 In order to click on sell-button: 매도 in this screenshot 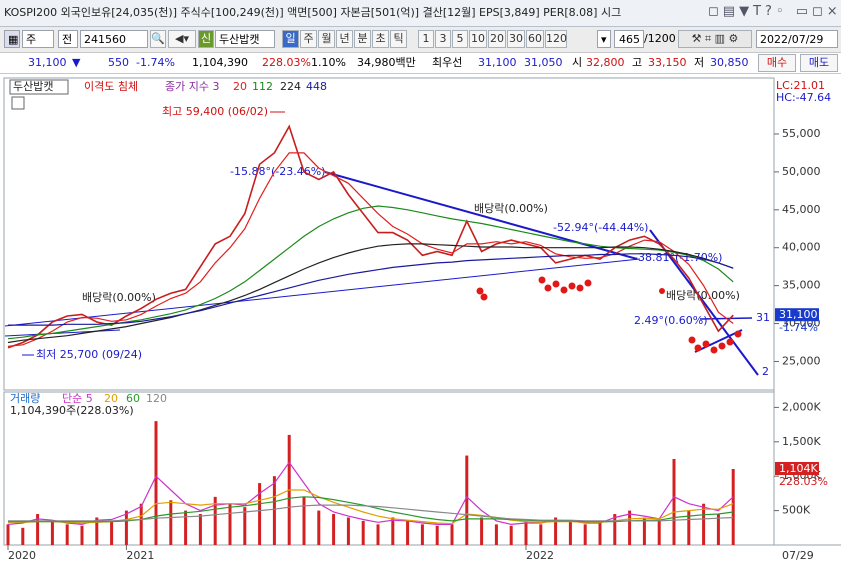, I will do `click(819, 63)`.